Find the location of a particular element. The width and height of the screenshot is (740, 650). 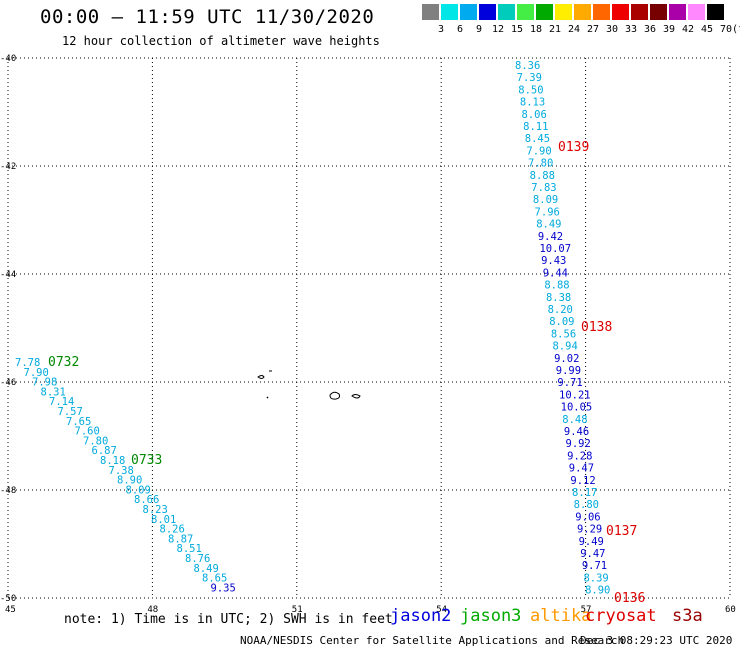

swh-value: 9.92 is located at coordinates (578, 444).